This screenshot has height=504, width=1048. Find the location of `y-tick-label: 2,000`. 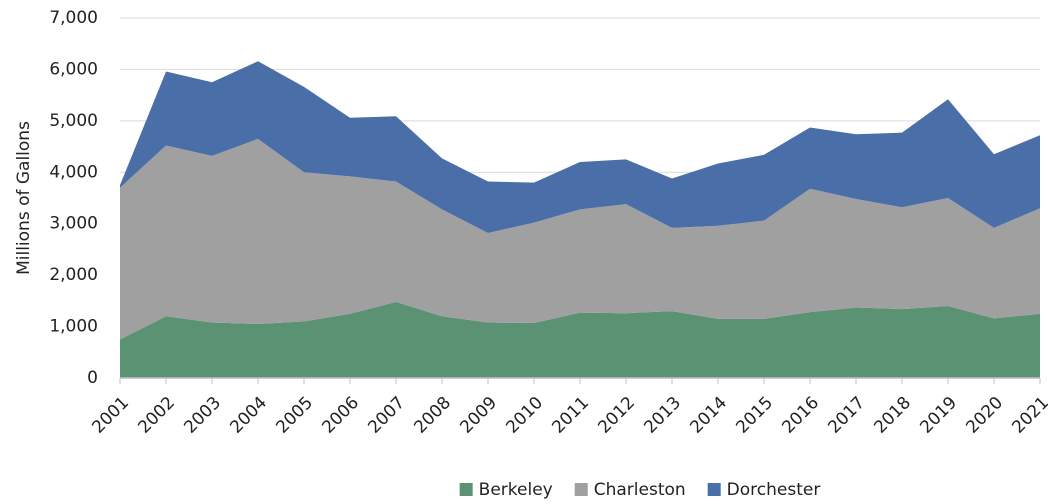

y-tick-label: 2,000 is located at coordinates (73, 275).